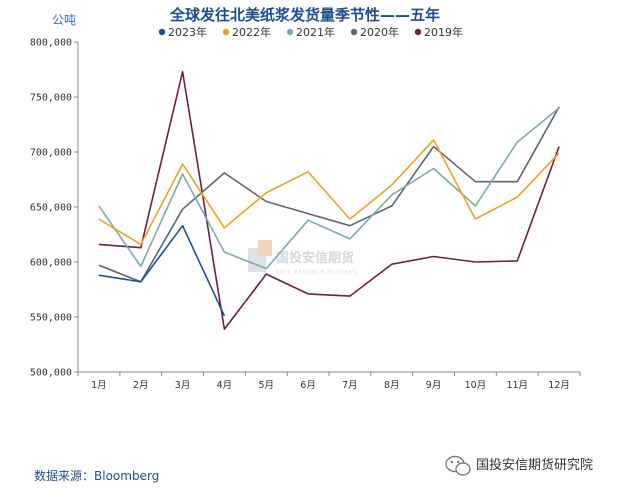 The image size is (629, 489). What do you see at coordinates (392, 385) in the screenshot?
I see `x-tick-label: 8月` at bounding box center [392, 385].